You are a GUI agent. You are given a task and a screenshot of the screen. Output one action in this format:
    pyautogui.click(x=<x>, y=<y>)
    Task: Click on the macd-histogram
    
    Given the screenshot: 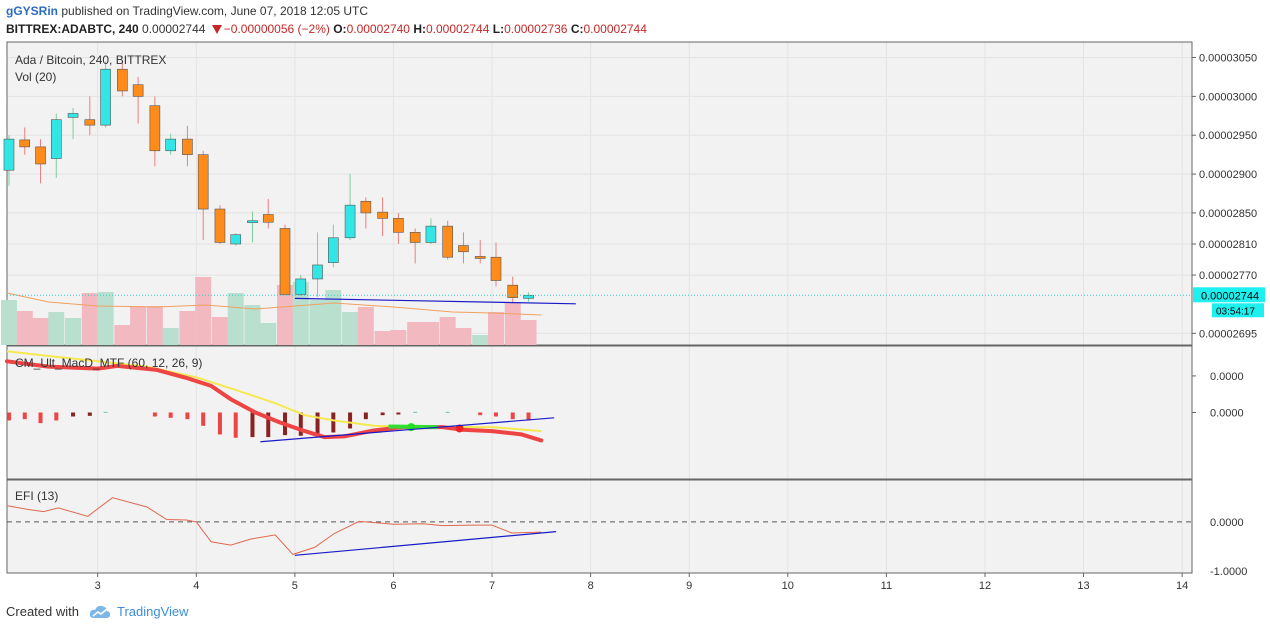 What is the action you would take?
    pyautogui.click(x=268, y=424)
    